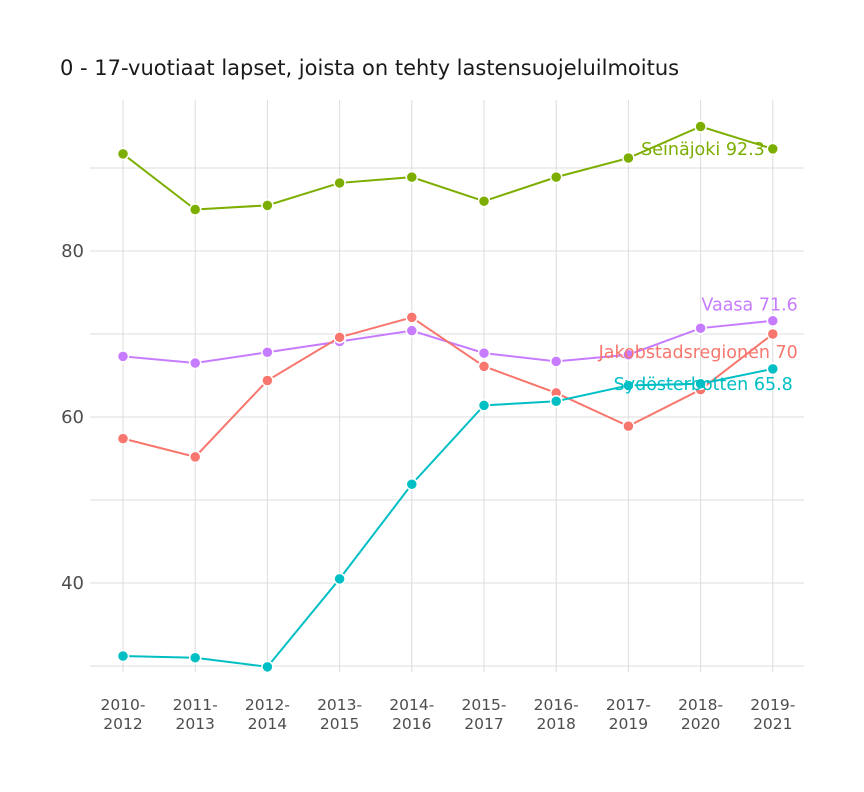 Image resolution: width=864 pixels, height=792 pixels. I want to click on series-sein-joki, so click(448, 168).